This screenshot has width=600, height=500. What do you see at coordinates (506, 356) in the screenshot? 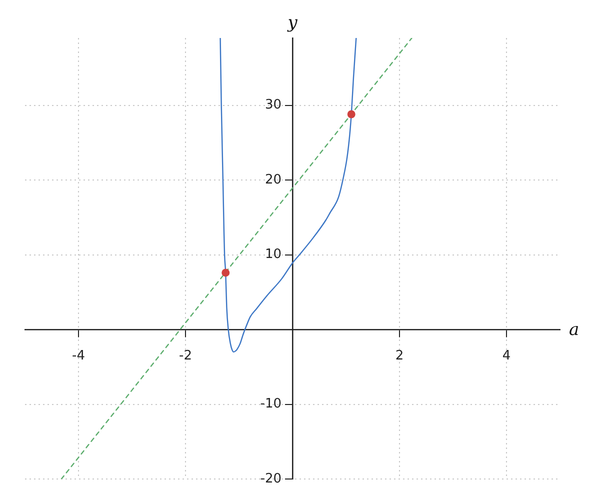
I see `x-tick-label: 4` at bounding box center [506, 356].